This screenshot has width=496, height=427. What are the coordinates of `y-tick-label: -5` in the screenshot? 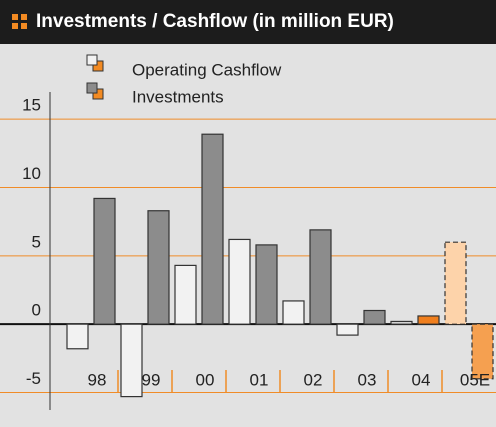 It's located at (33, 378).